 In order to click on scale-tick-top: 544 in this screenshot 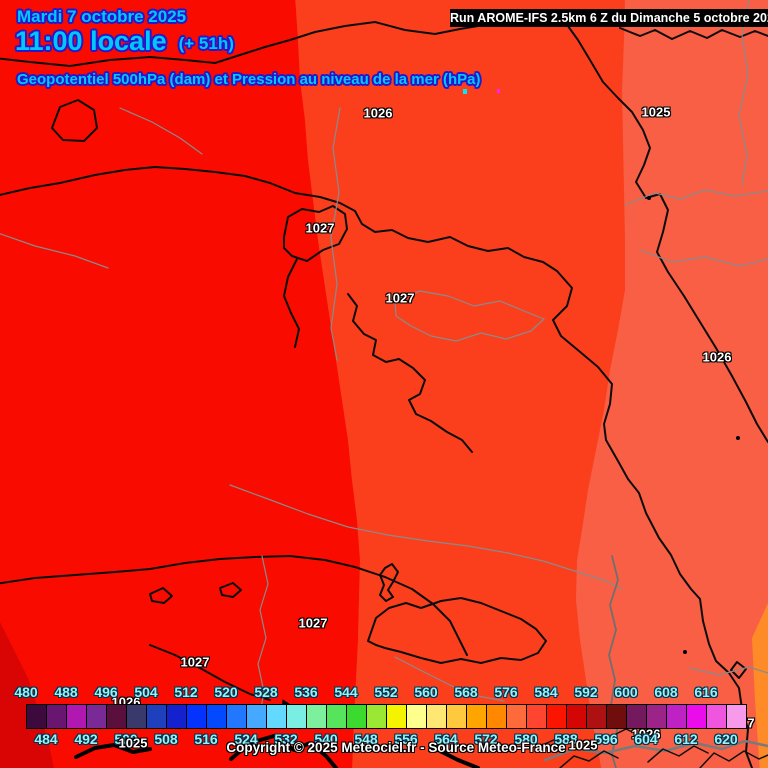, I will do `click(346, 692)`.